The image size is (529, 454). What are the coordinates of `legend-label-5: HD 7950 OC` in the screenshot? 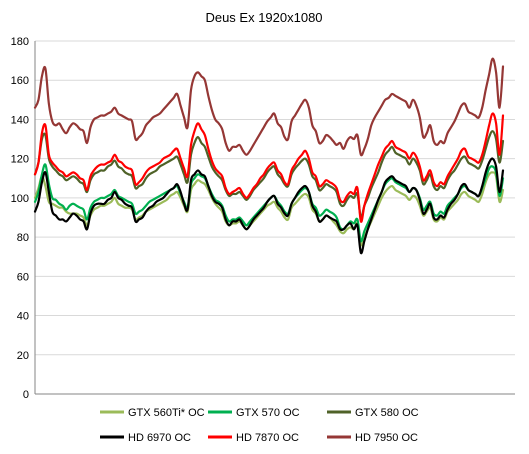 It's located at (386, 438).